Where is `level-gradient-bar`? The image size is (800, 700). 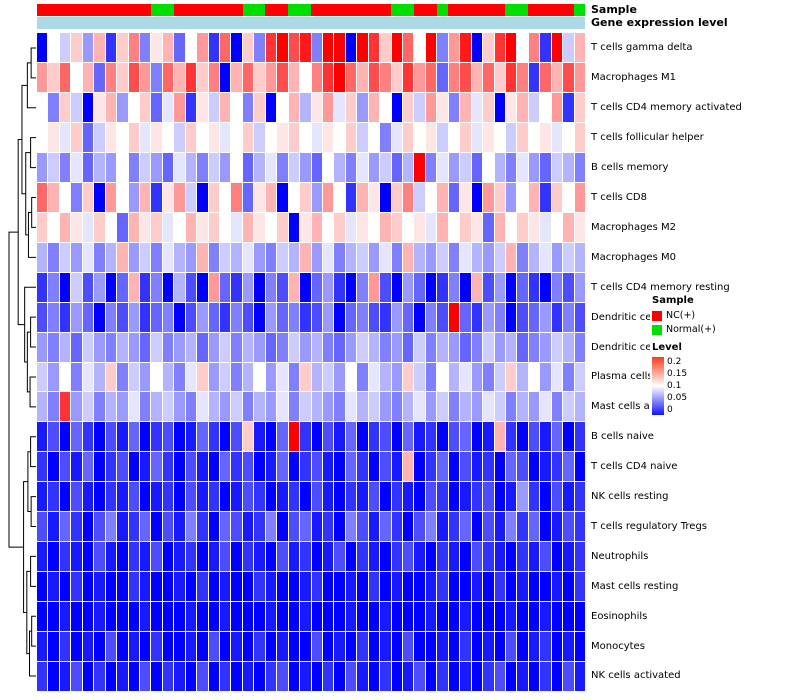 level-gradient-bar is located at coordinates (658, 386).